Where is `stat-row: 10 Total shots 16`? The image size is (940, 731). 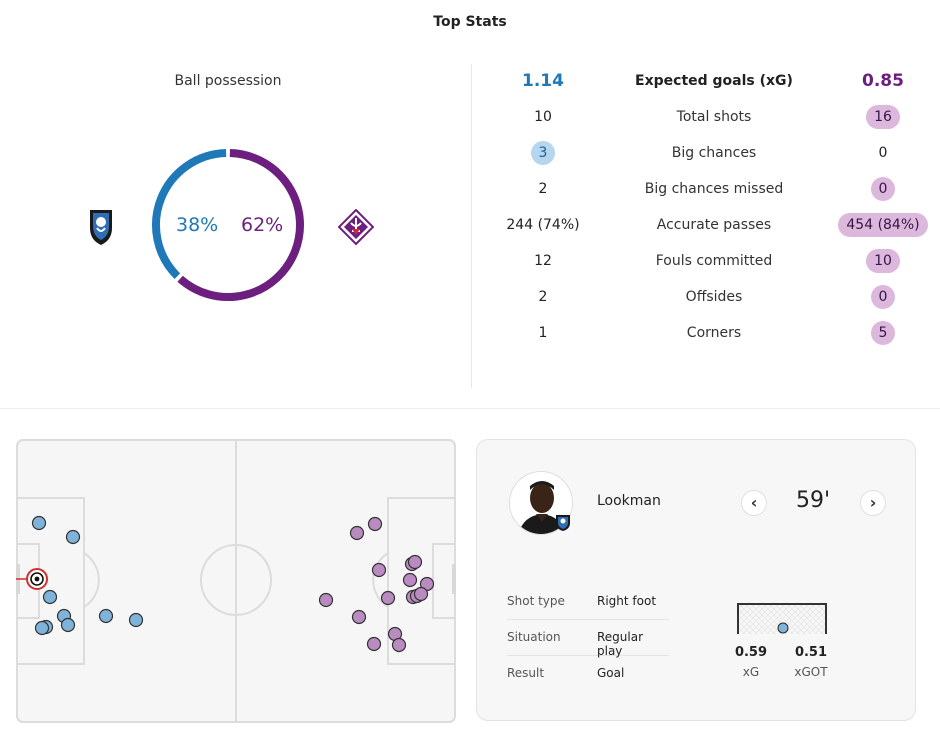 stat-row: 10 Total shots 16 is located at coordinates (712, 117).